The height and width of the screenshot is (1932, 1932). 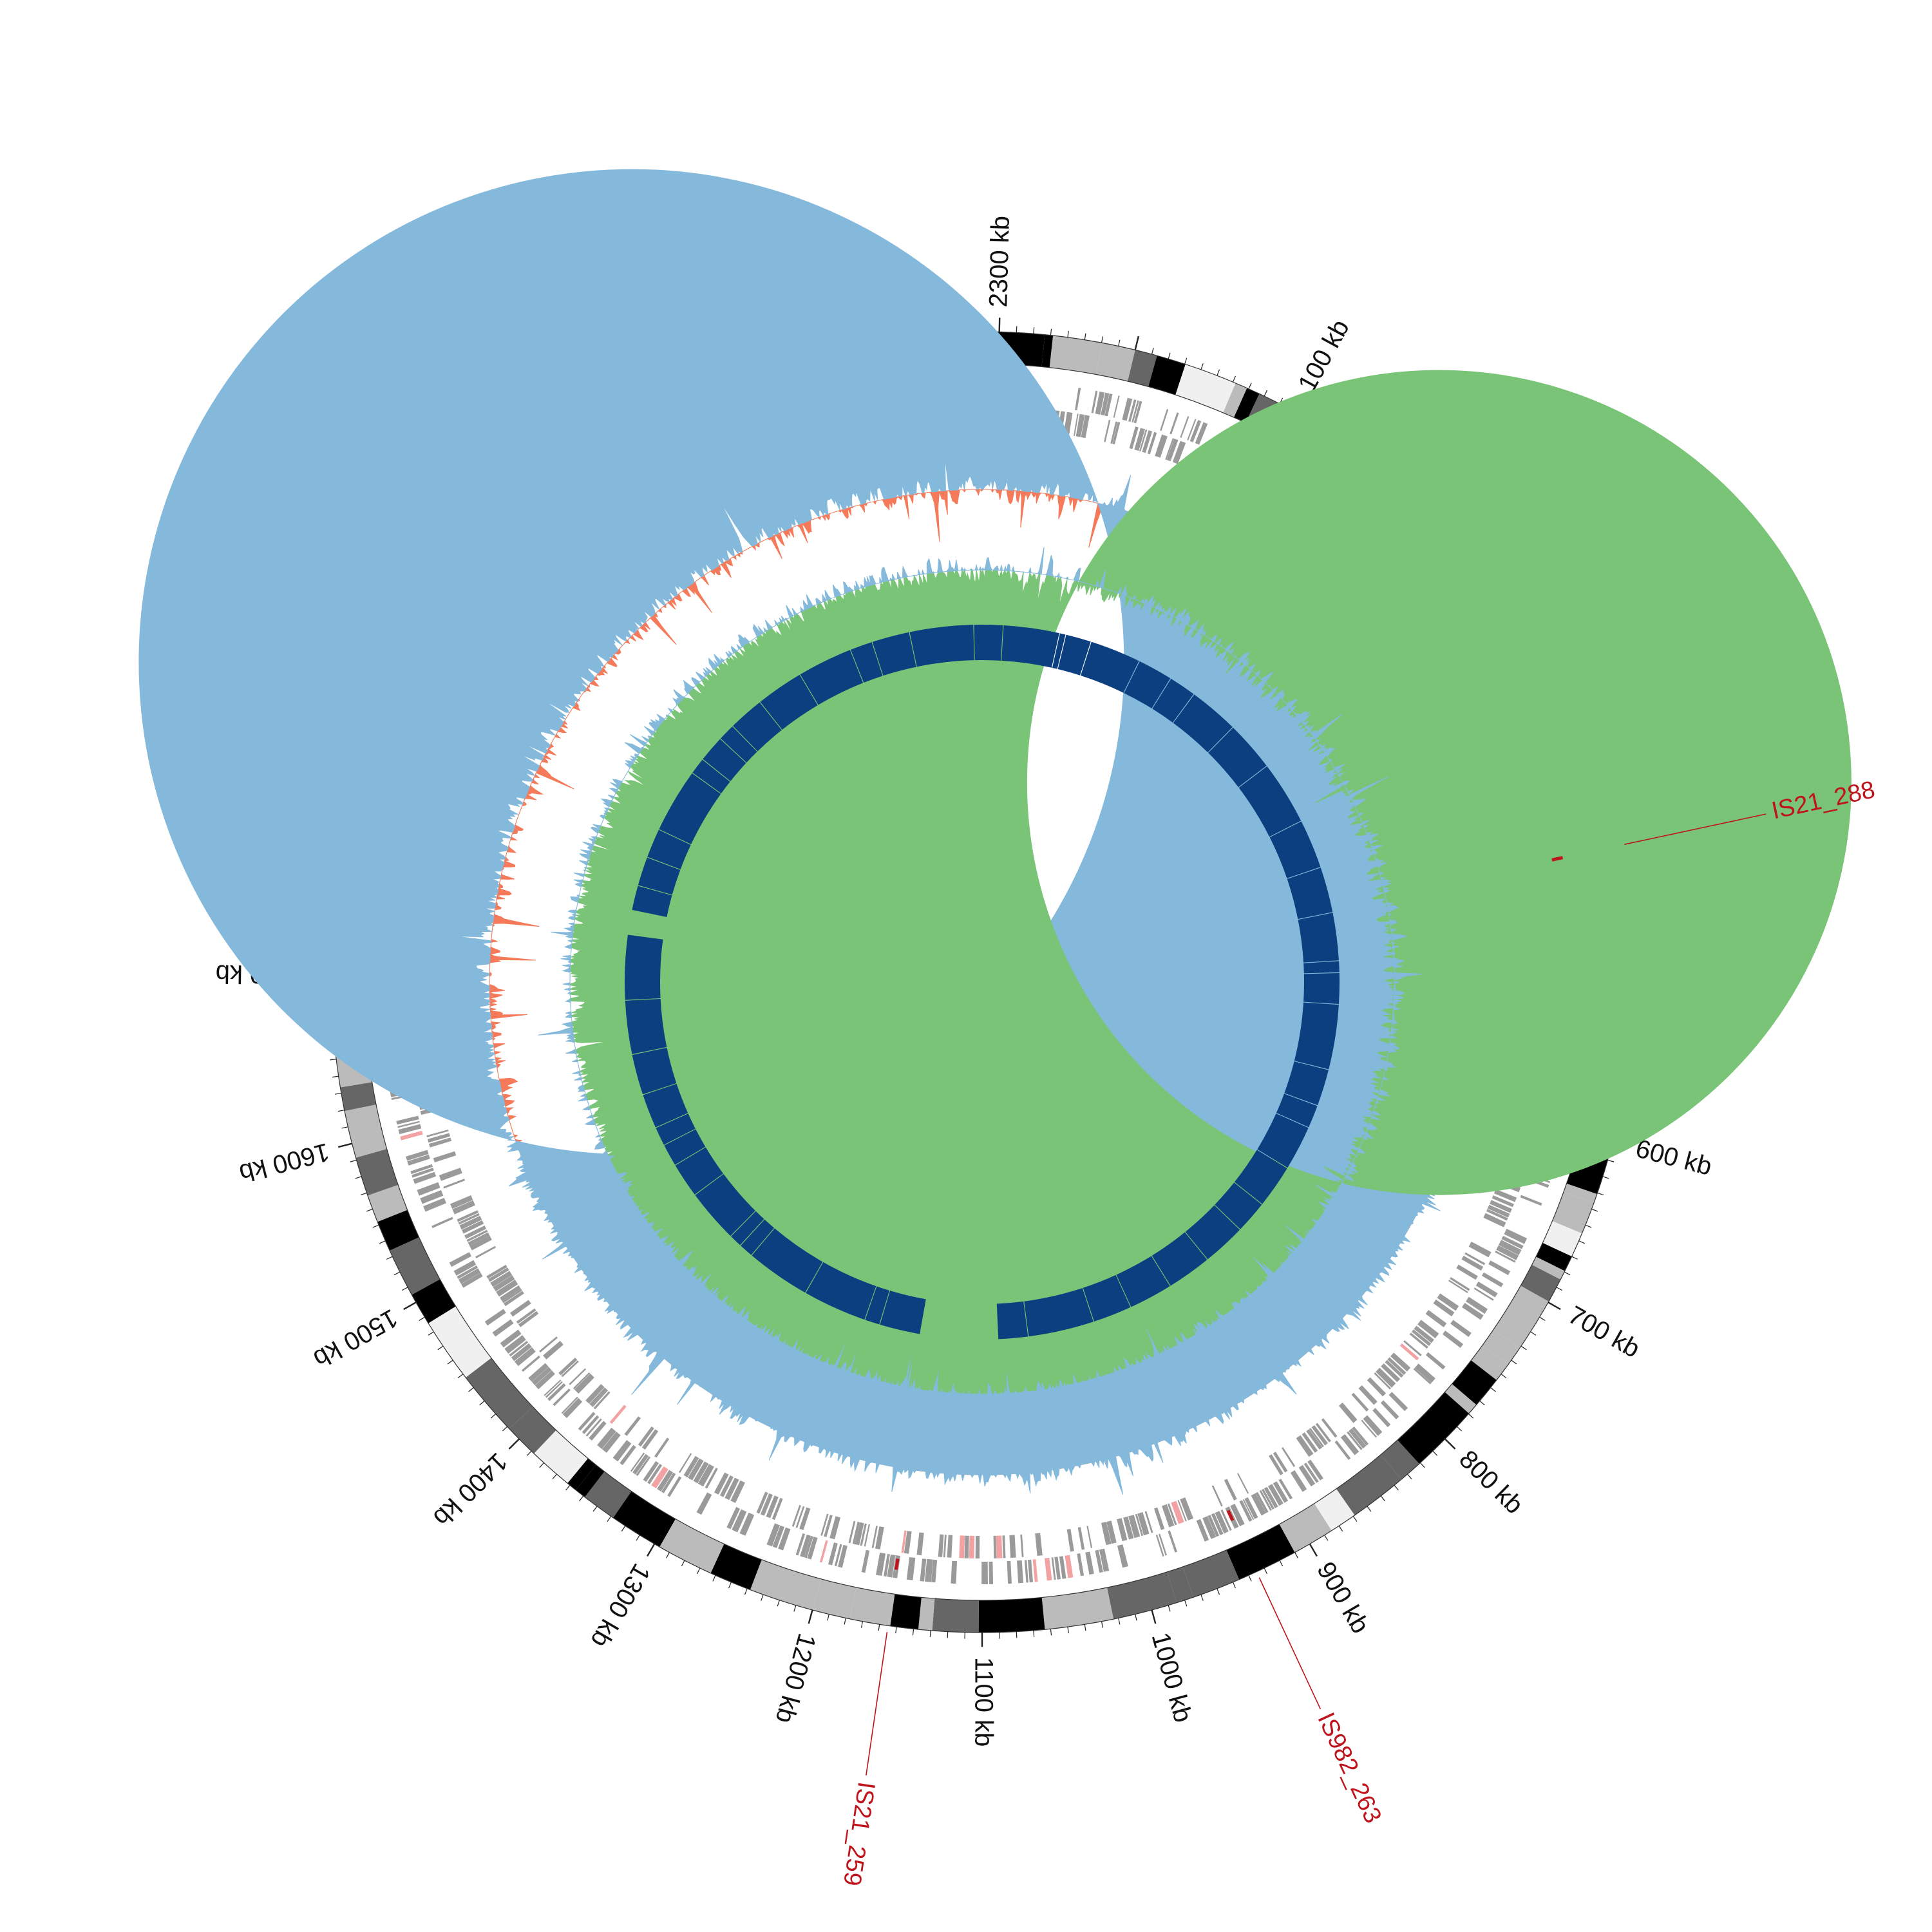 I want to click on synteny-block-track, so click(x=982, y=982).